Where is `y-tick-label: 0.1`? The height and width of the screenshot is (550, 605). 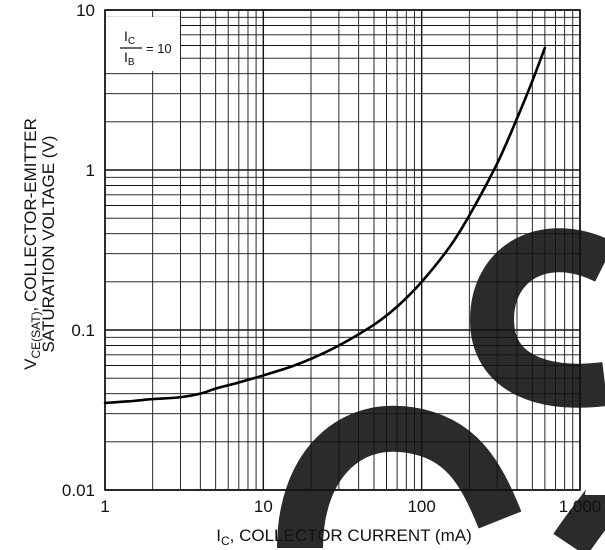
y-tick-label: 0.1 is located at coordinates (83, 330).